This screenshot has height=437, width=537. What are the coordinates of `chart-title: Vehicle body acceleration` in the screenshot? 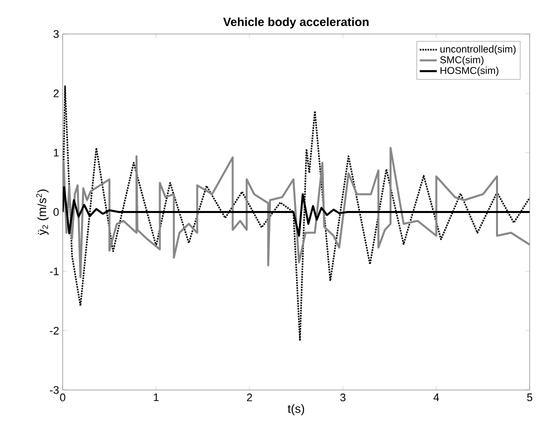 It's located at (296, 23).